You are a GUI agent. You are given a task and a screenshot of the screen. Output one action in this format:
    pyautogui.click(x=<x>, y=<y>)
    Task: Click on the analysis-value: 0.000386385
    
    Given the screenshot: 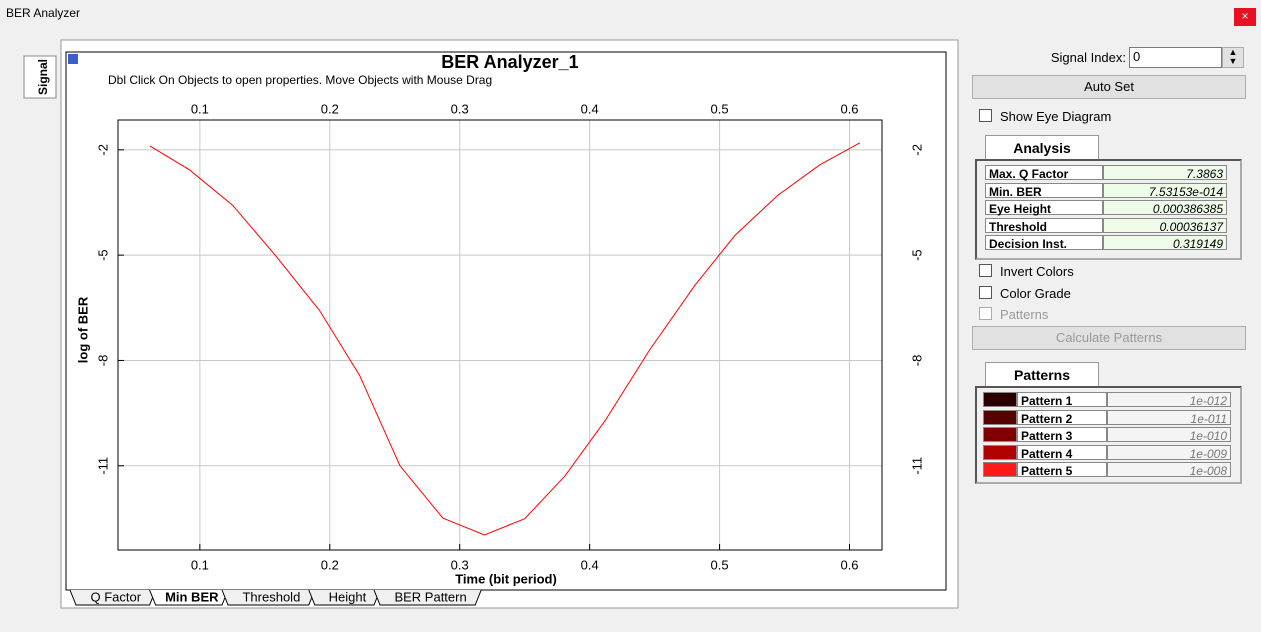 What is the action you would take?
    pyautogui.click(x=1165, y=208)
    